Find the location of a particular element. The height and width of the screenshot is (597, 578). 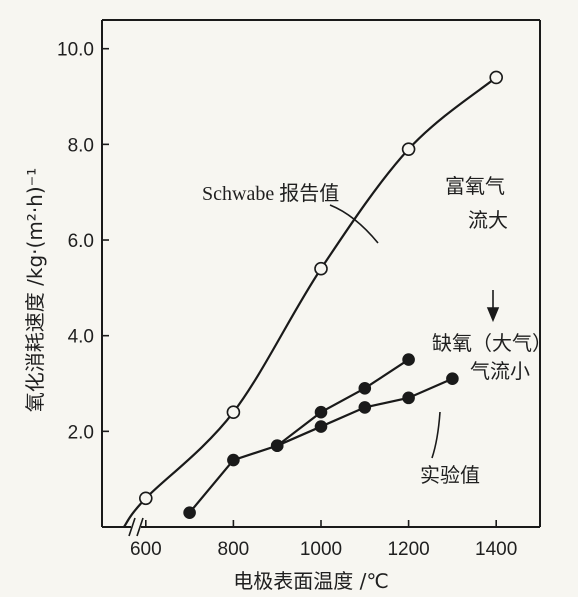

annotation-rich-line2: 流大 is located at coordinates (488, 220).